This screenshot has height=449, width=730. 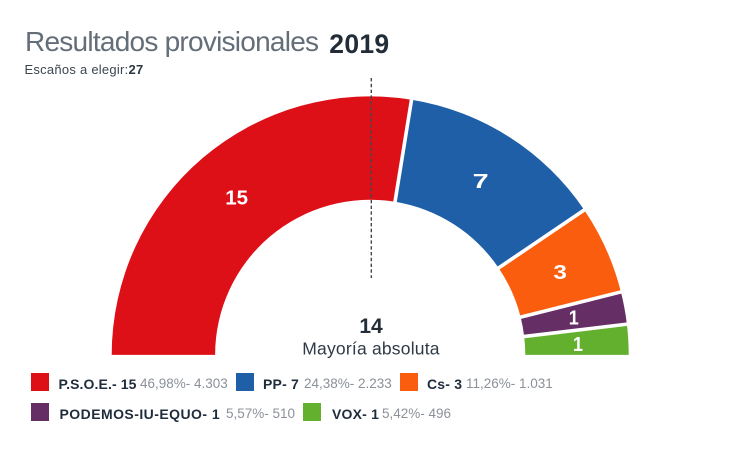 What do you see at coordinates (371, 326) in the screenshot?
I see `svg-text: 14` at bounding box center [371, 326].